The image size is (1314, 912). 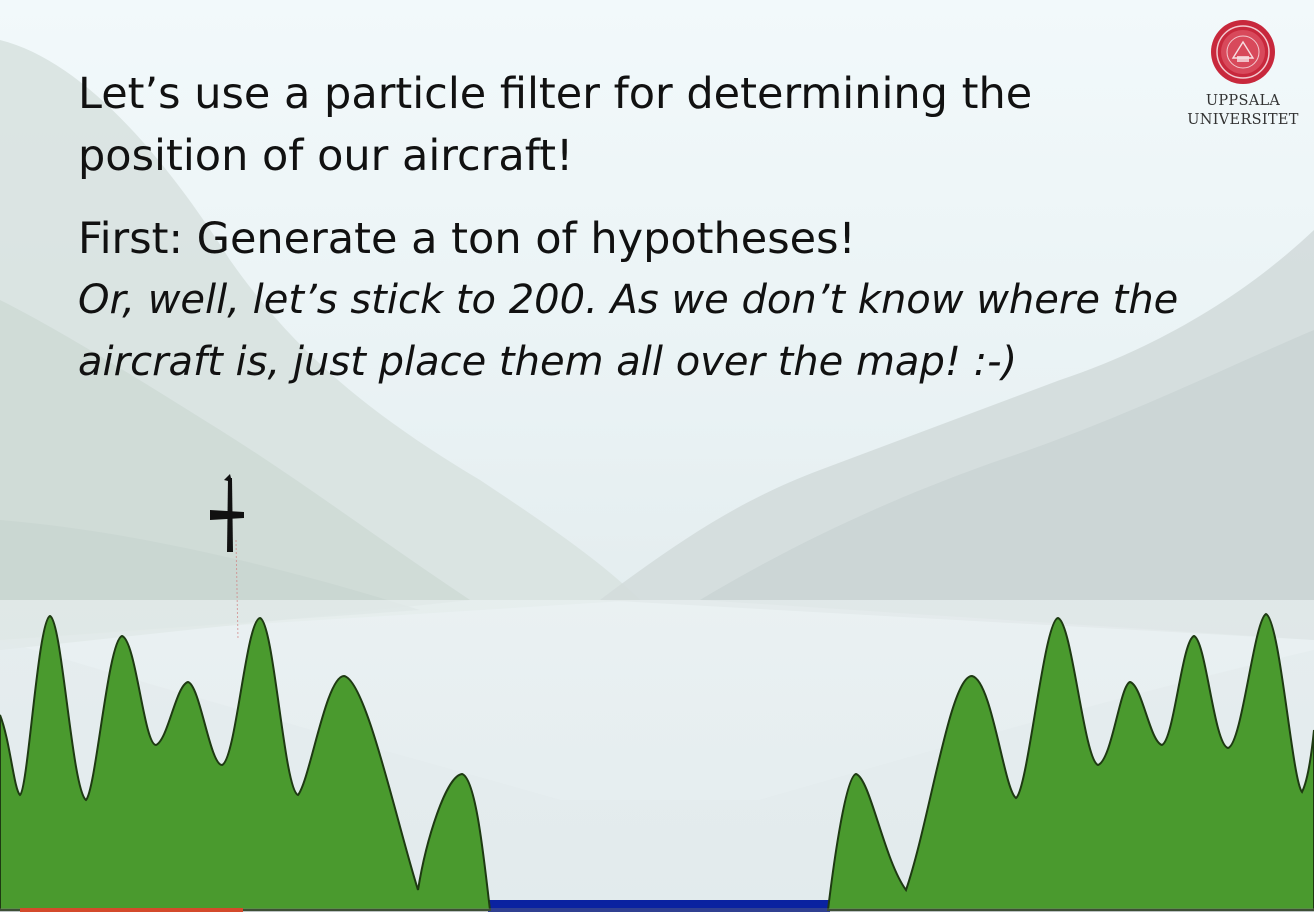 What do you see at coordinates (1243, 52) in the screenshot?
I see `seal-icon` at bounding box center [1243, 52].